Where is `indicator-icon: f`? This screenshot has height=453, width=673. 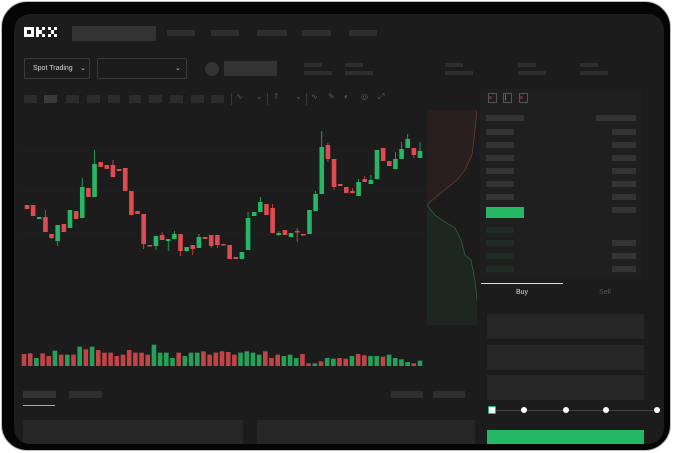
indicator-icon: f is located at coordinates (276, 96).